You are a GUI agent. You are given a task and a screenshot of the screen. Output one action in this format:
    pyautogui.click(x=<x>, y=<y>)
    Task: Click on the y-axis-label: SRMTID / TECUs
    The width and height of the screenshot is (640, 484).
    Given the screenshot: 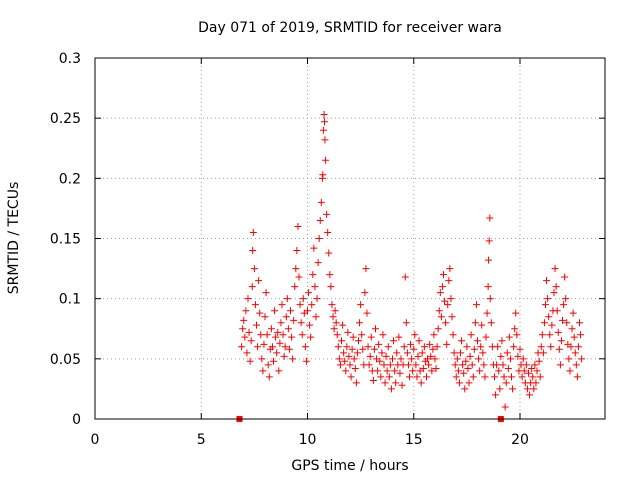 What is the action you would take?
    pyautogui.click(x=14, y=238)
    